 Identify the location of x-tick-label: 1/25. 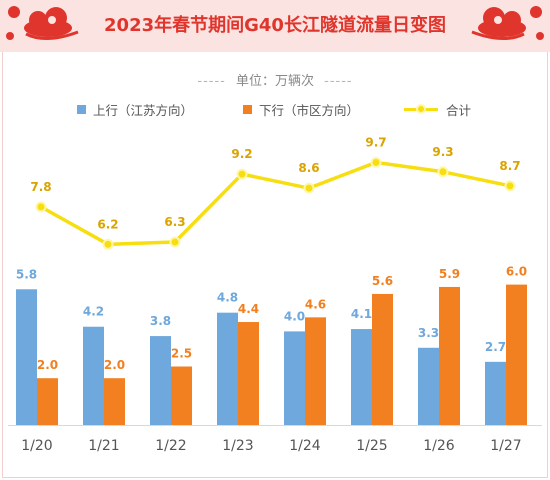
(371, 446).